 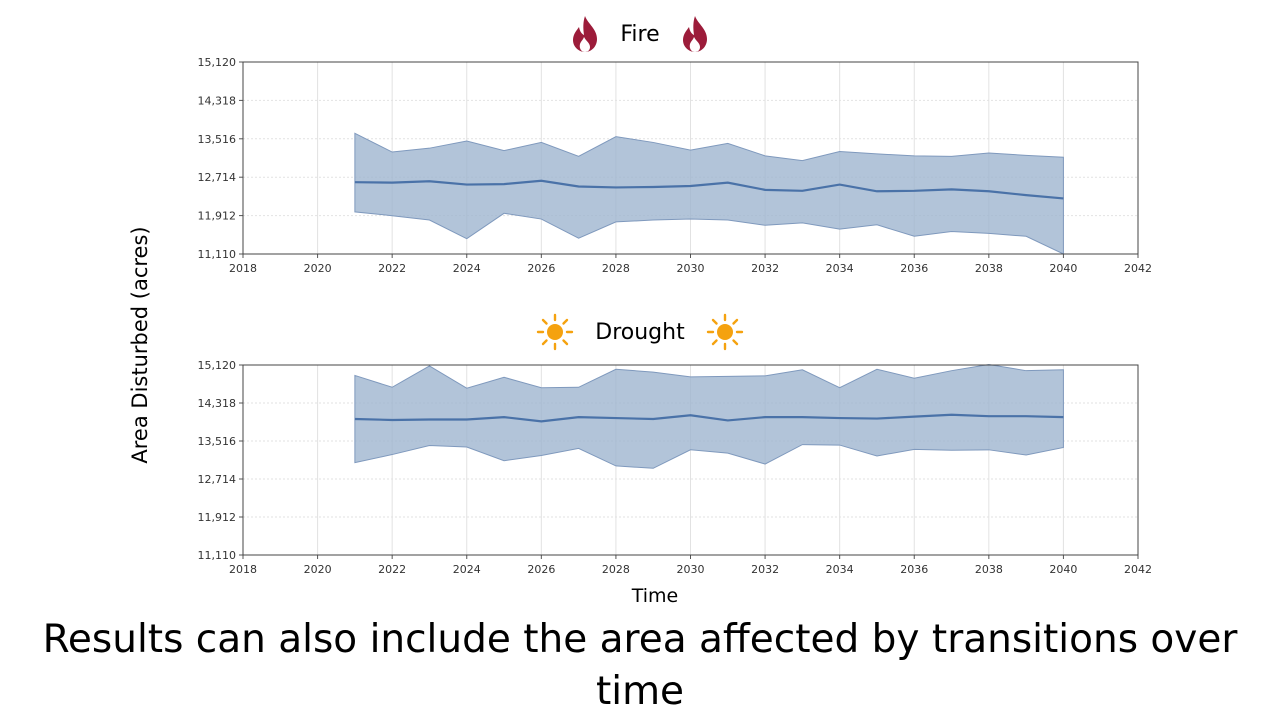 What do you see at coordinates (655, 596) in the screenshot?
I see `x-axis-label: Time` at bounding box center [655, 596].